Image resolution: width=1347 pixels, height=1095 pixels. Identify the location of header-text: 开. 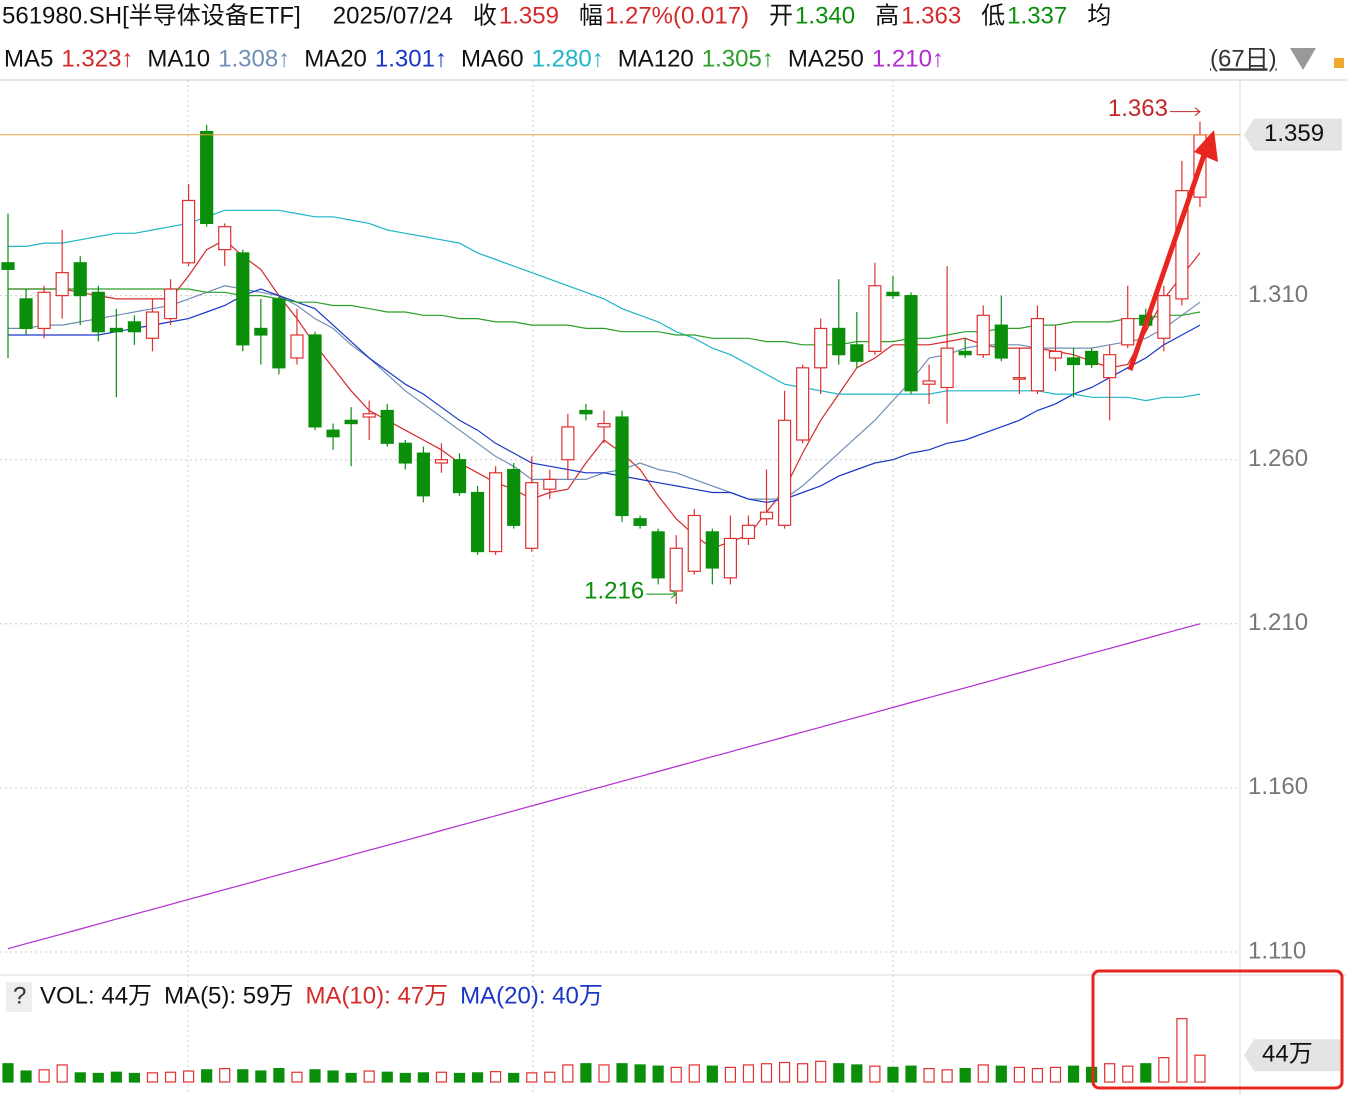
(781, 15).